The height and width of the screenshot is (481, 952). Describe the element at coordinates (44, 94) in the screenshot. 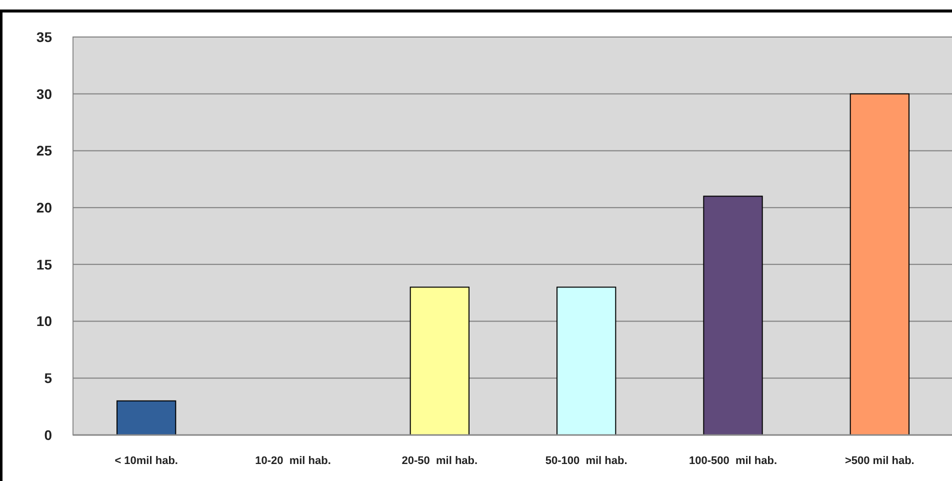

I see `y-tick-label: 30` at that location.